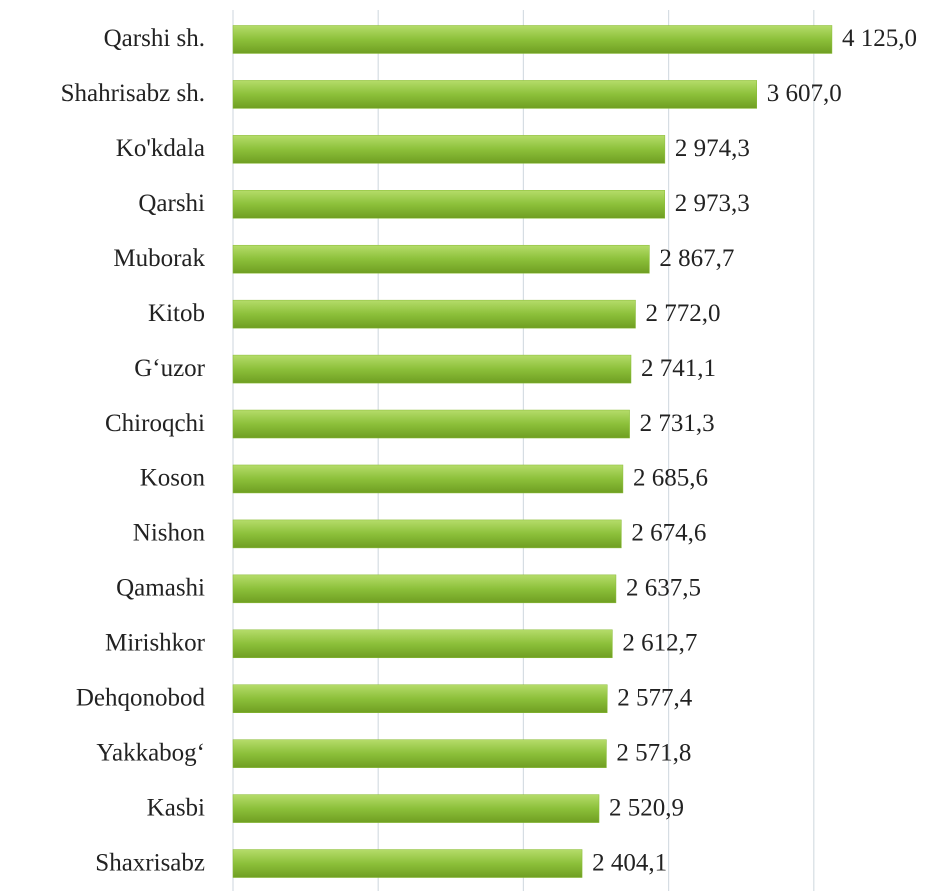 This screenshot has width=950, height=891. What do you see at coordinates (646, 807) in the screenshot?
I see `value-label: 2 520,9` at bounding box center [646, 807].